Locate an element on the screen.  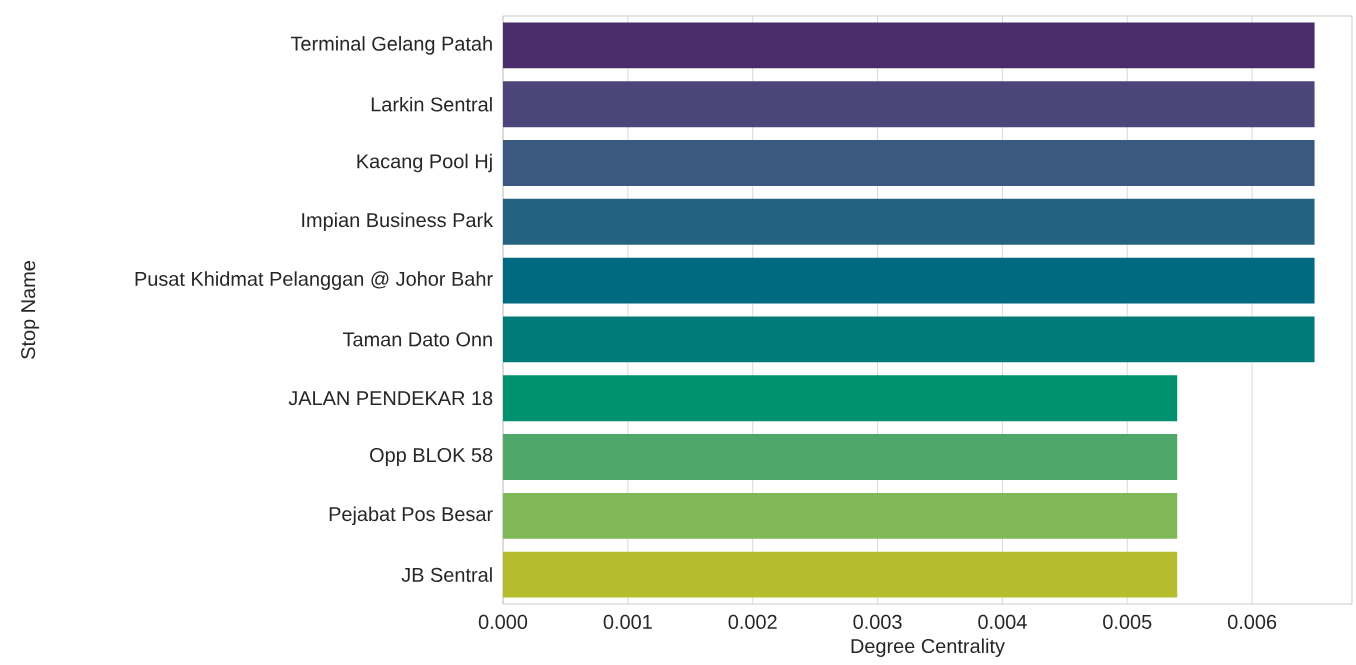
x-tick-label: 0.004 is located at coordinates (1002, 621).